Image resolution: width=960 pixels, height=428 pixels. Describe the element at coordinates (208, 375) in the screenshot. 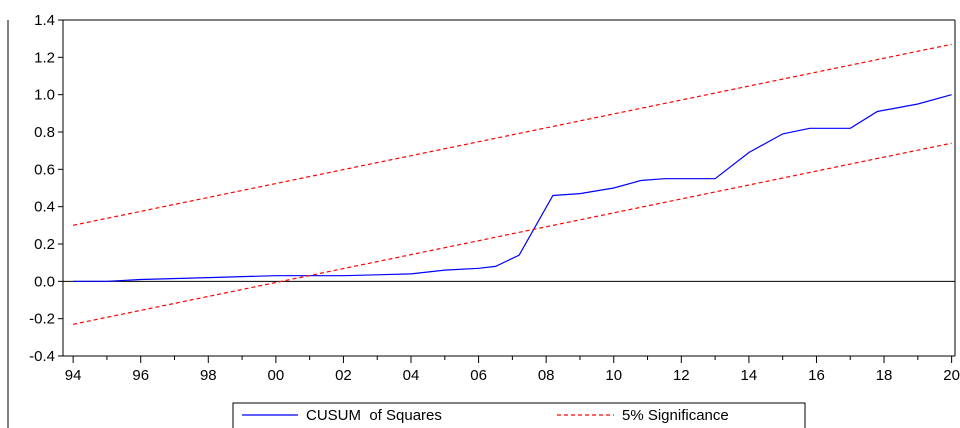

I see `x-tick-label: 98` at that location.